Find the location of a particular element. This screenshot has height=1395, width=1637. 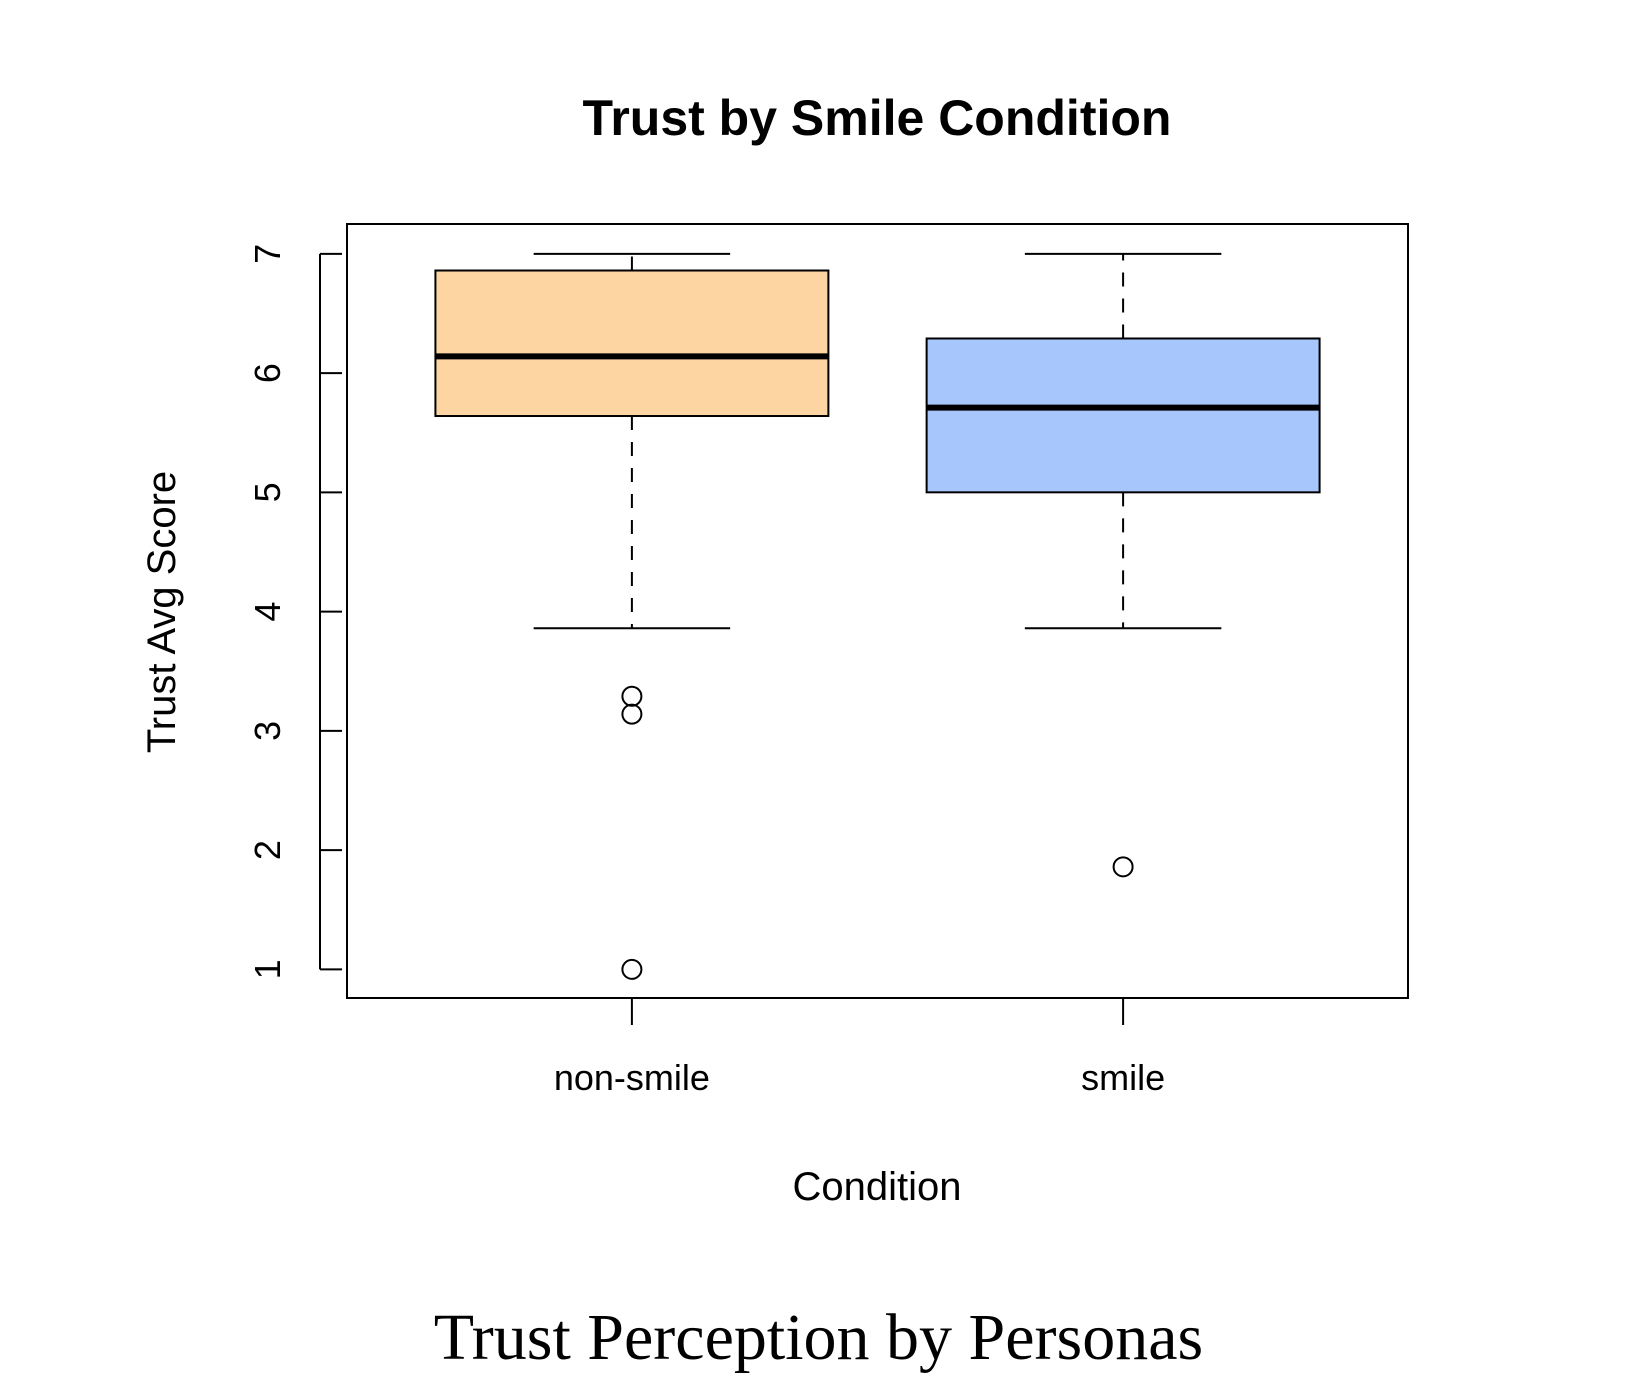

y-tick-label: 3 is located at coordinates (267, 731).